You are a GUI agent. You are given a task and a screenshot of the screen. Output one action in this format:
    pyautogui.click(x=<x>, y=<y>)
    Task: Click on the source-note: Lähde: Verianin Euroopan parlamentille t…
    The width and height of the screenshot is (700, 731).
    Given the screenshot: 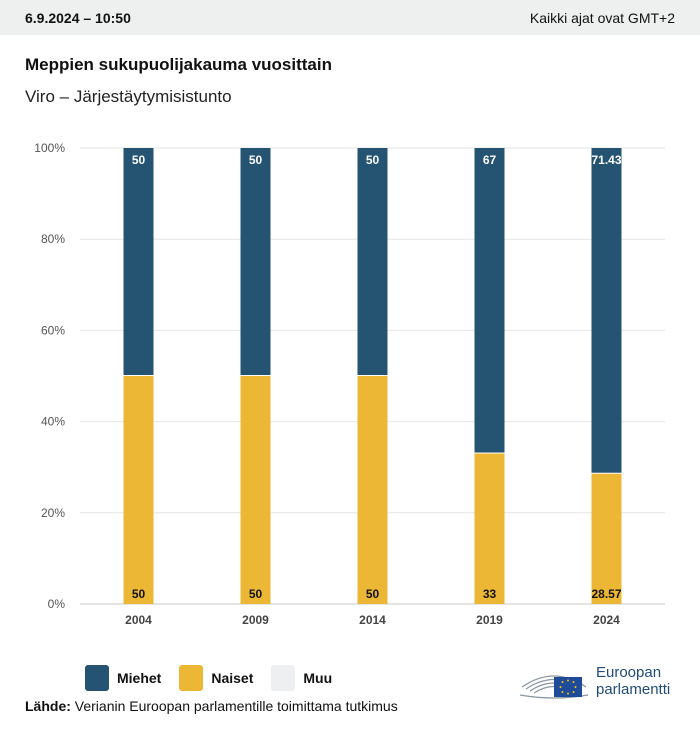 What is the action you would take?
    pyautogui.click(x=211, y=706)
    